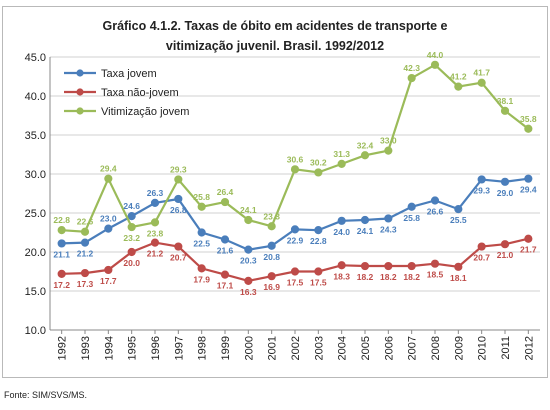  I want to click on data-label: 25.5, so click(458, 220).